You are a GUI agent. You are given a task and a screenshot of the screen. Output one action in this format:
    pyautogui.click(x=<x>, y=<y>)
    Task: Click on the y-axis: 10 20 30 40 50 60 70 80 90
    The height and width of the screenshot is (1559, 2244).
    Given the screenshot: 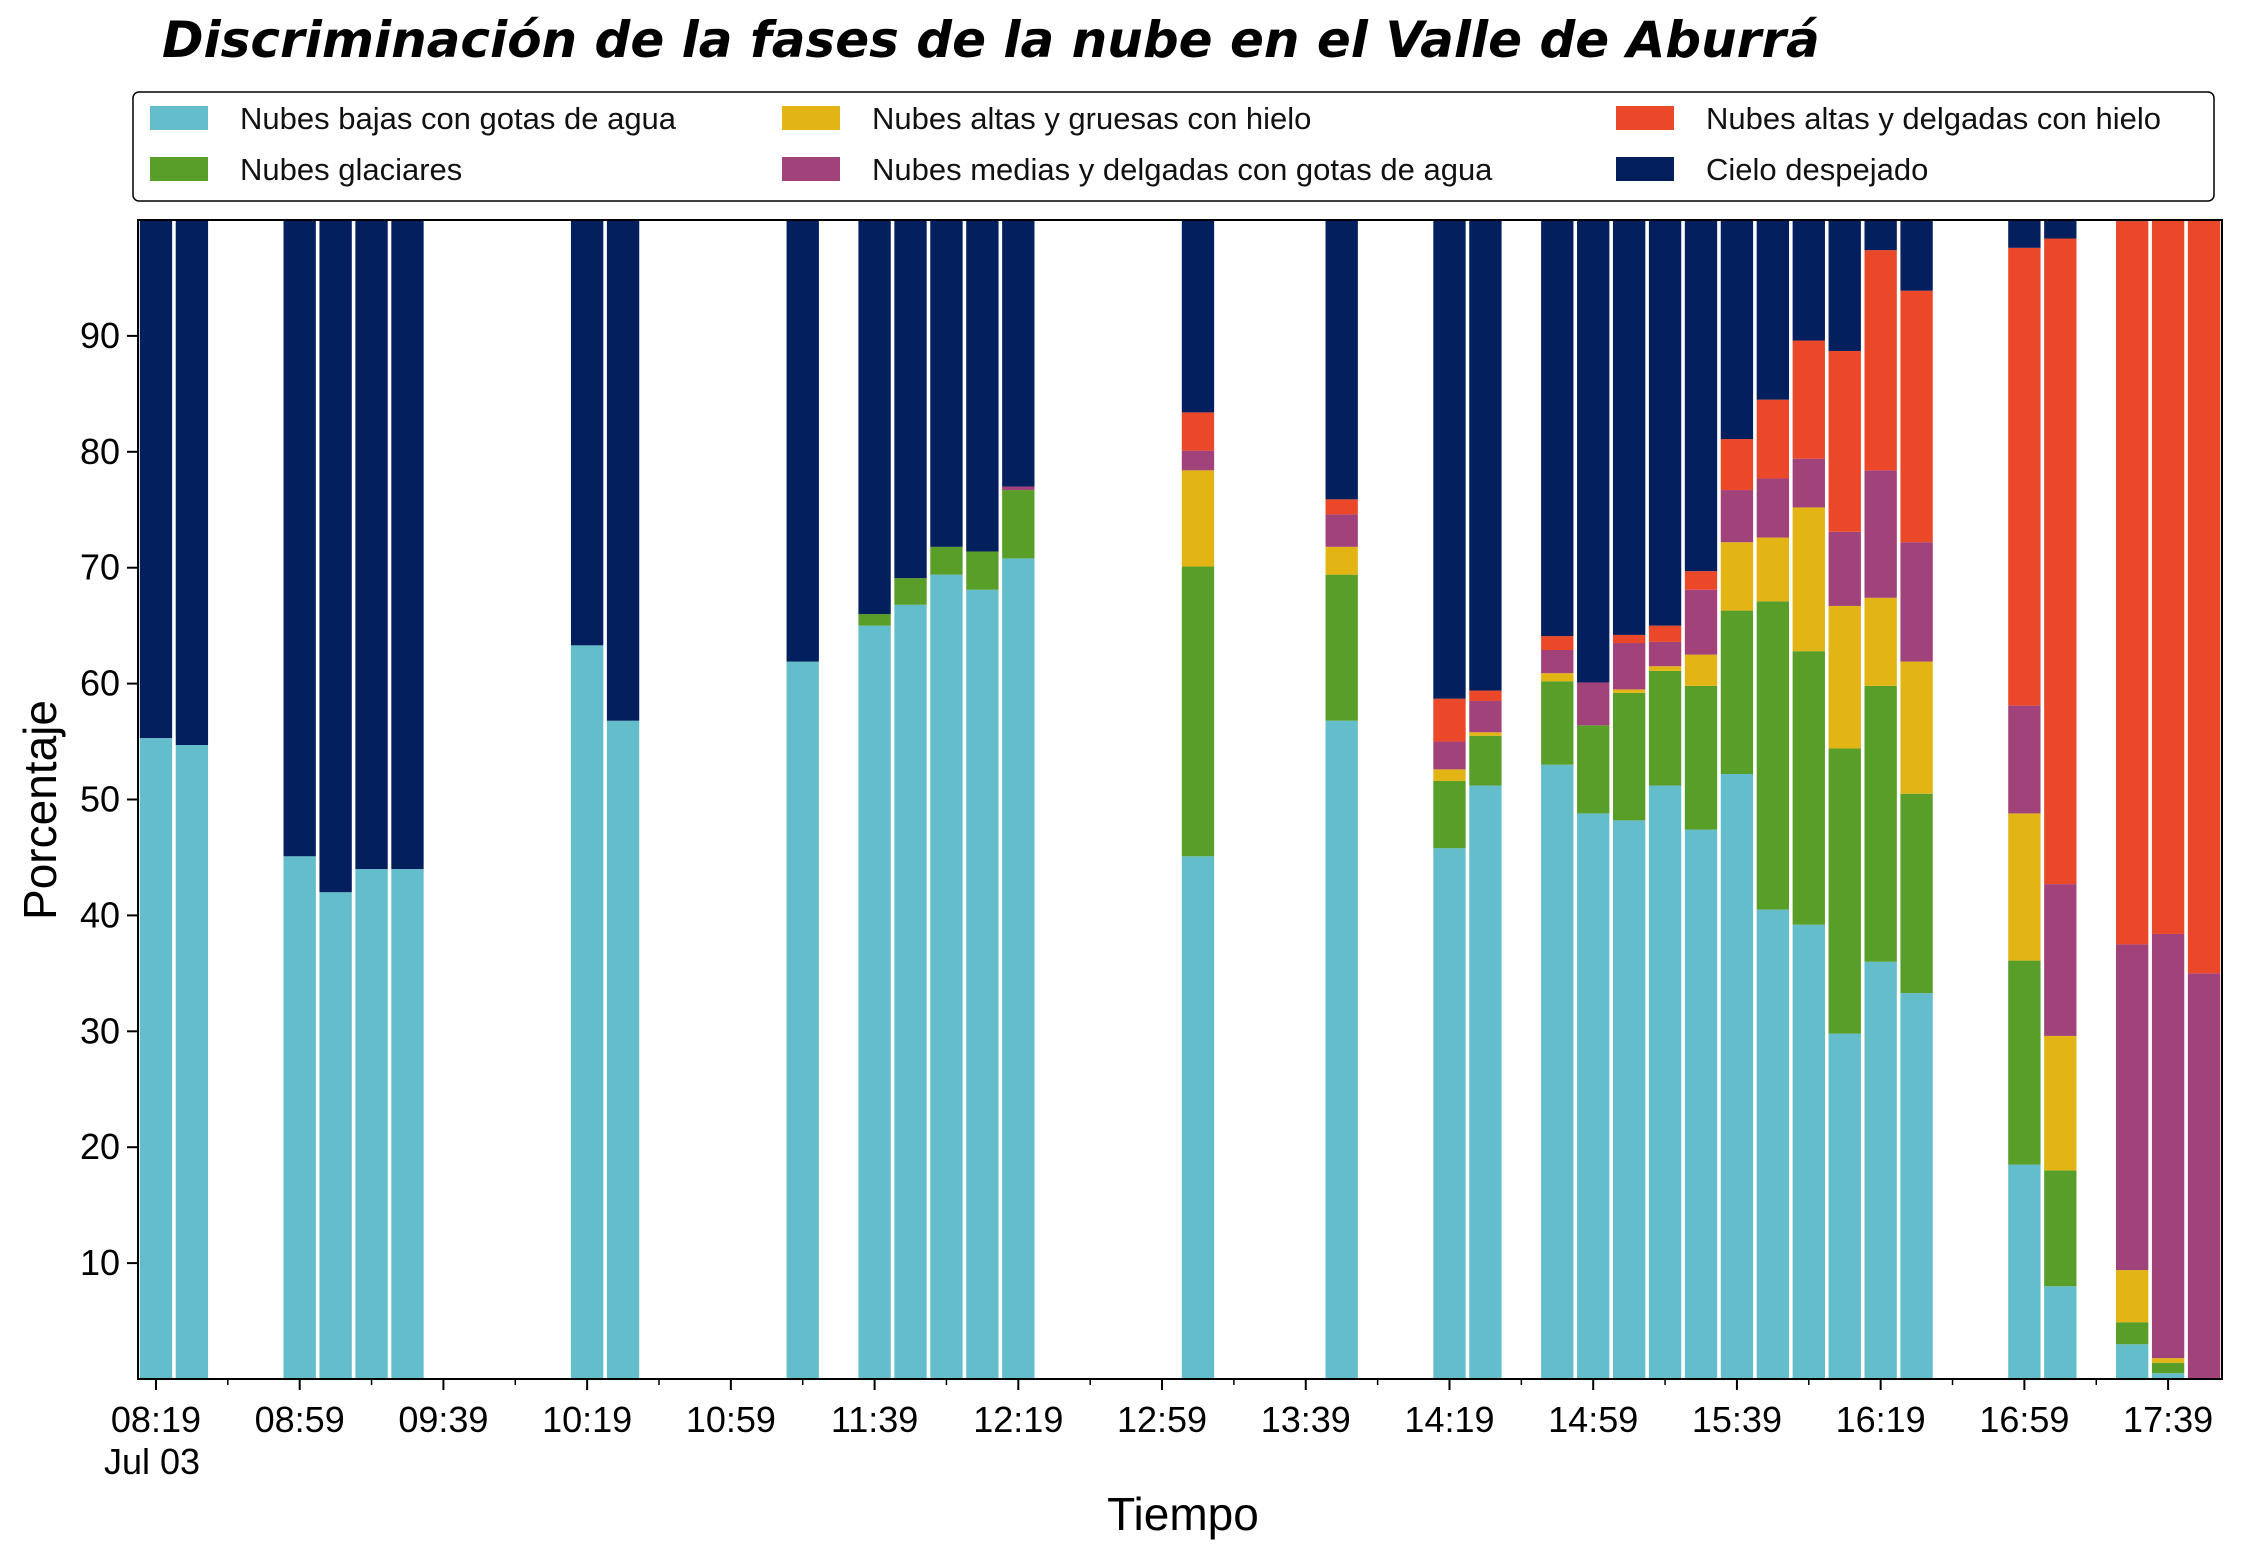 What is the action you would take?
    pyautogui.click(x=109, y=799)
    